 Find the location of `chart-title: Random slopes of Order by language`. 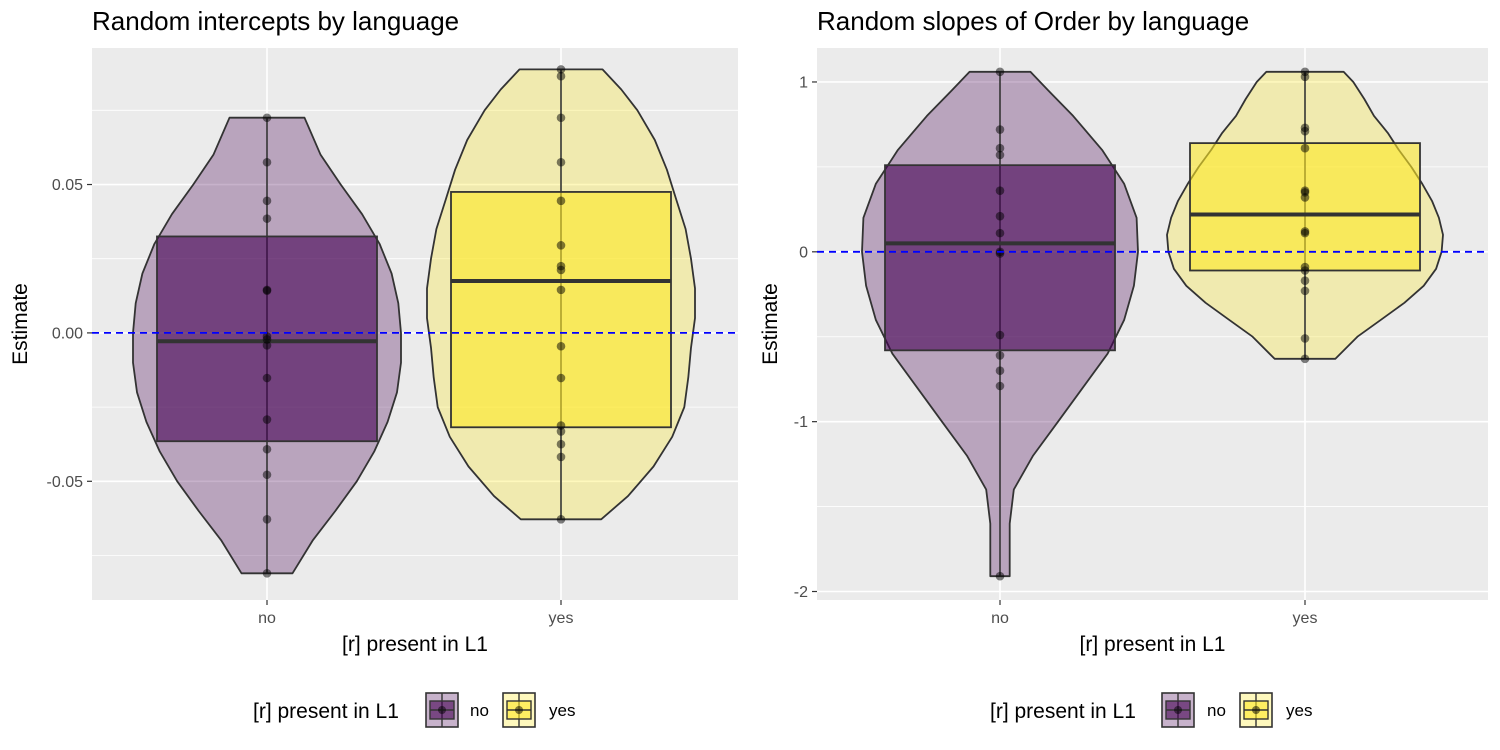

chart-title: Random slopes of Order by language is located at coordinates (1033, 21).